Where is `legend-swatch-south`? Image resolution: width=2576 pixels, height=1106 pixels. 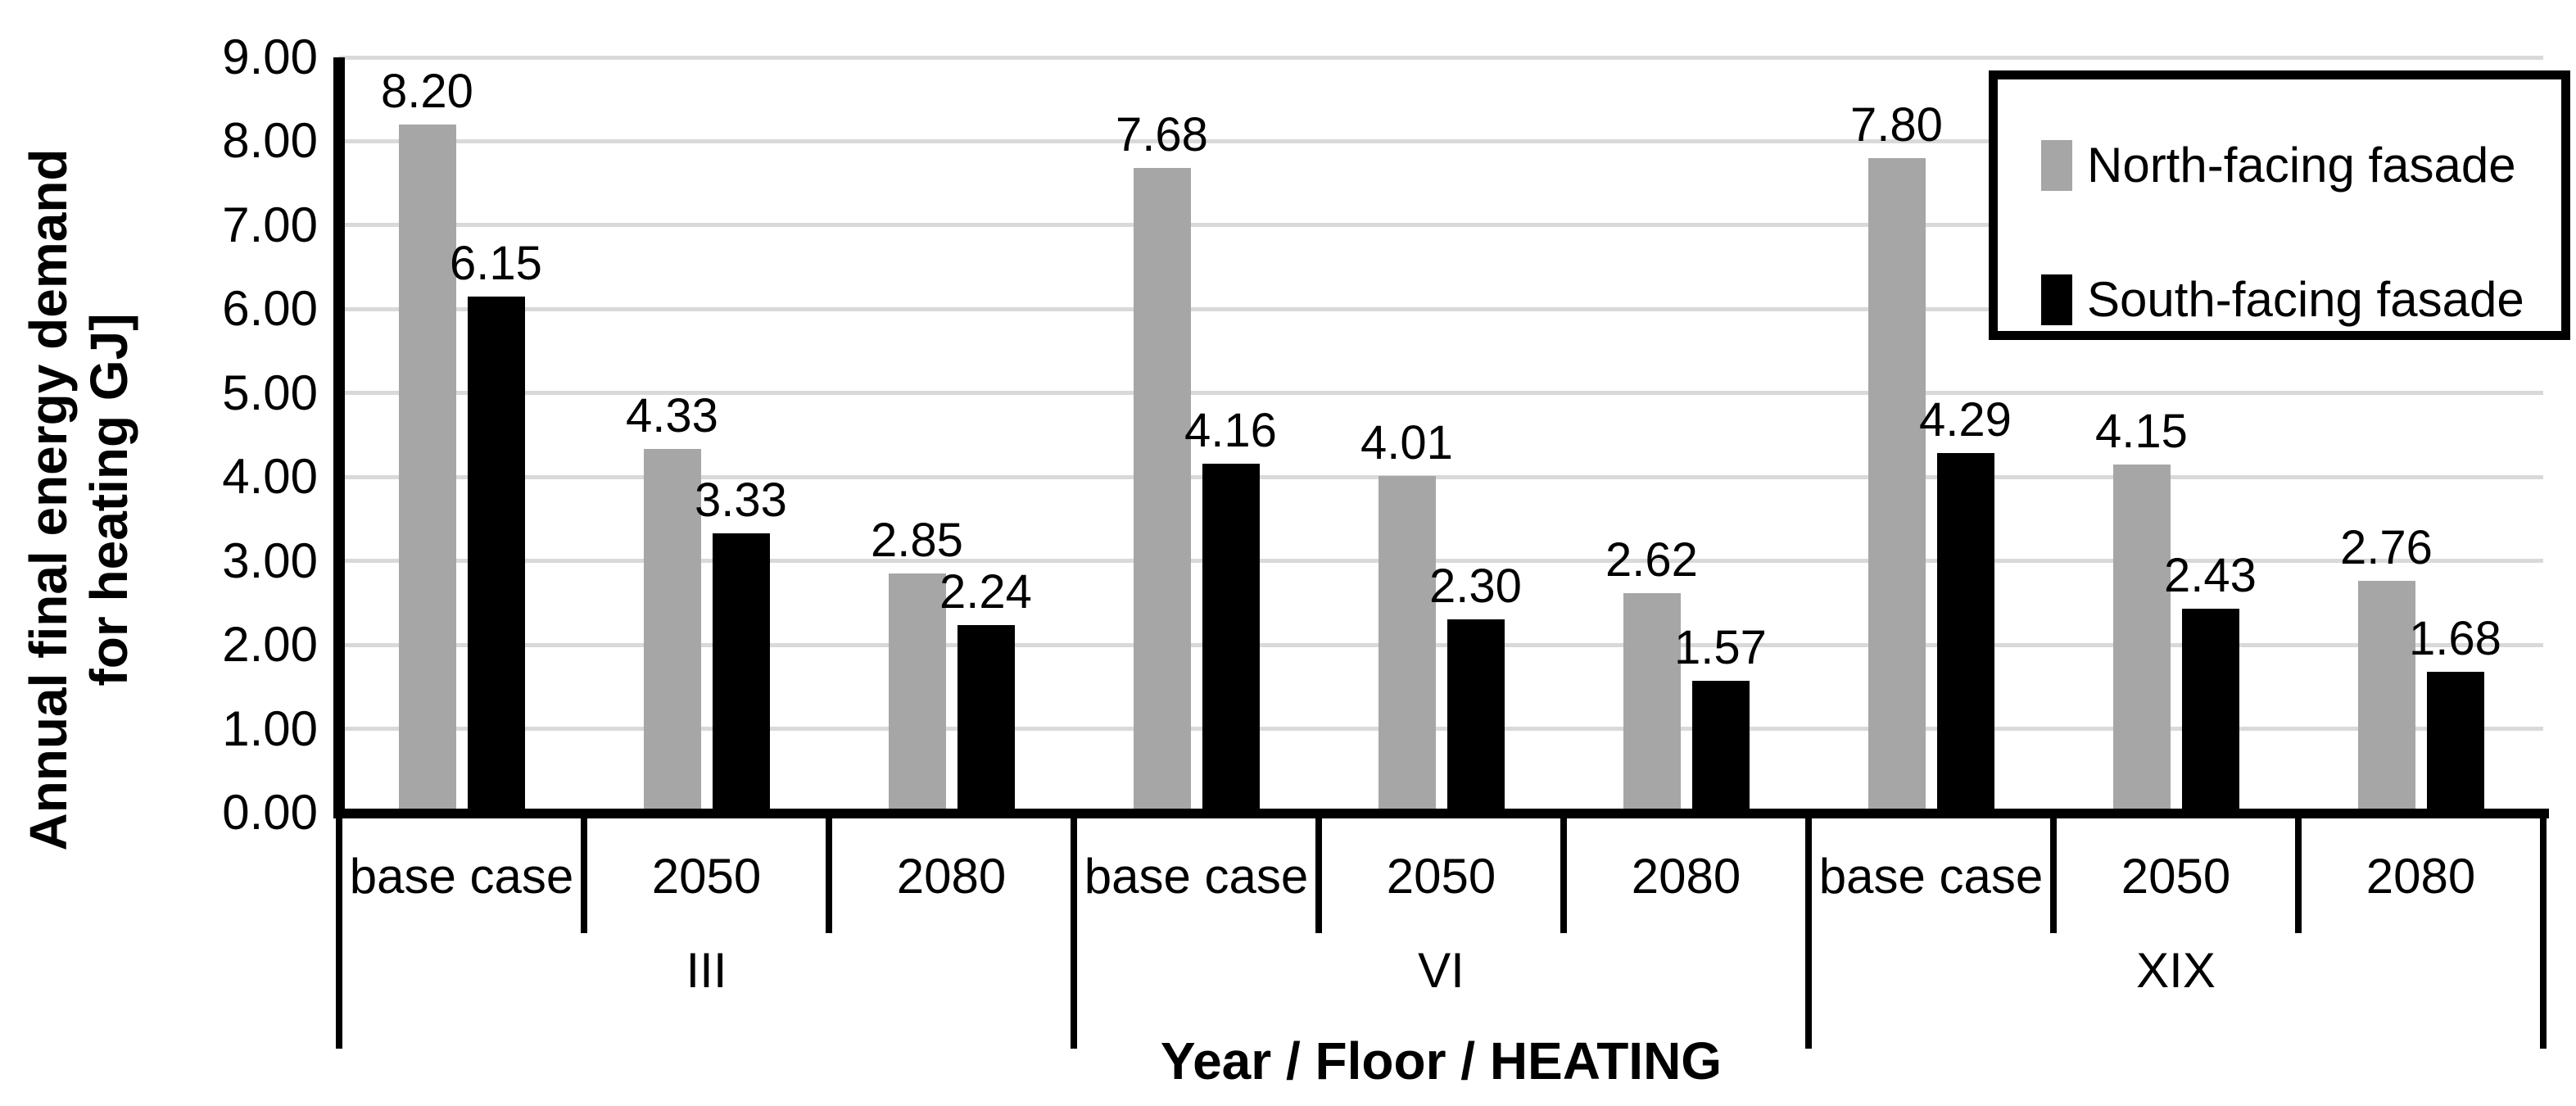 legend-swatch-south is located at coordinates (2056, 299).